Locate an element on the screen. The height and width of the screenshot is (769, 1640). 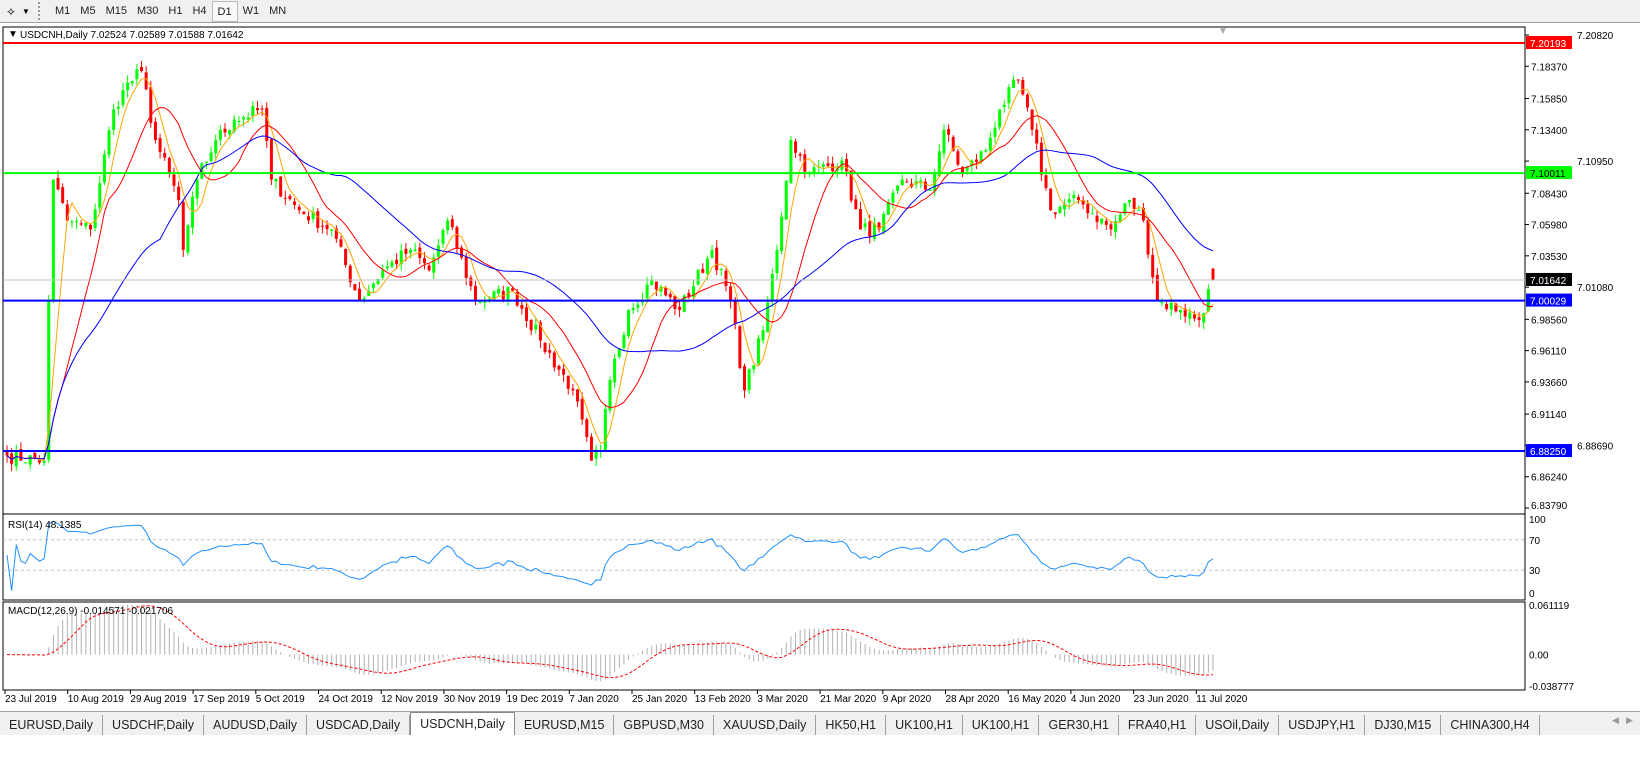
timeframe-h4: H4 is located at coordinates (199, 10).